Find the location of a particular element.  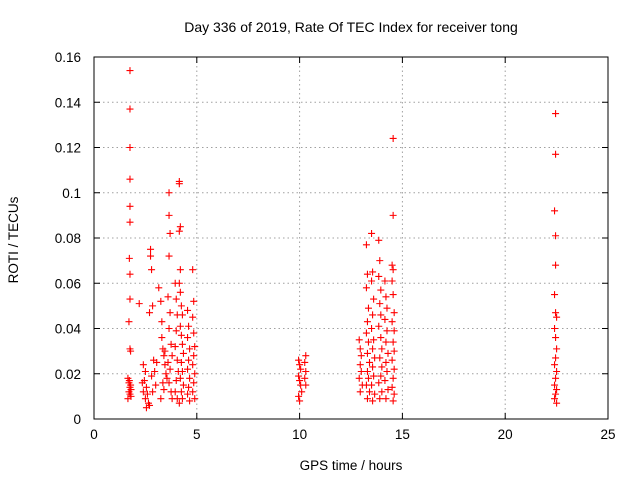

y-tick-label: 0.1 is located at coordinates (71, 193).